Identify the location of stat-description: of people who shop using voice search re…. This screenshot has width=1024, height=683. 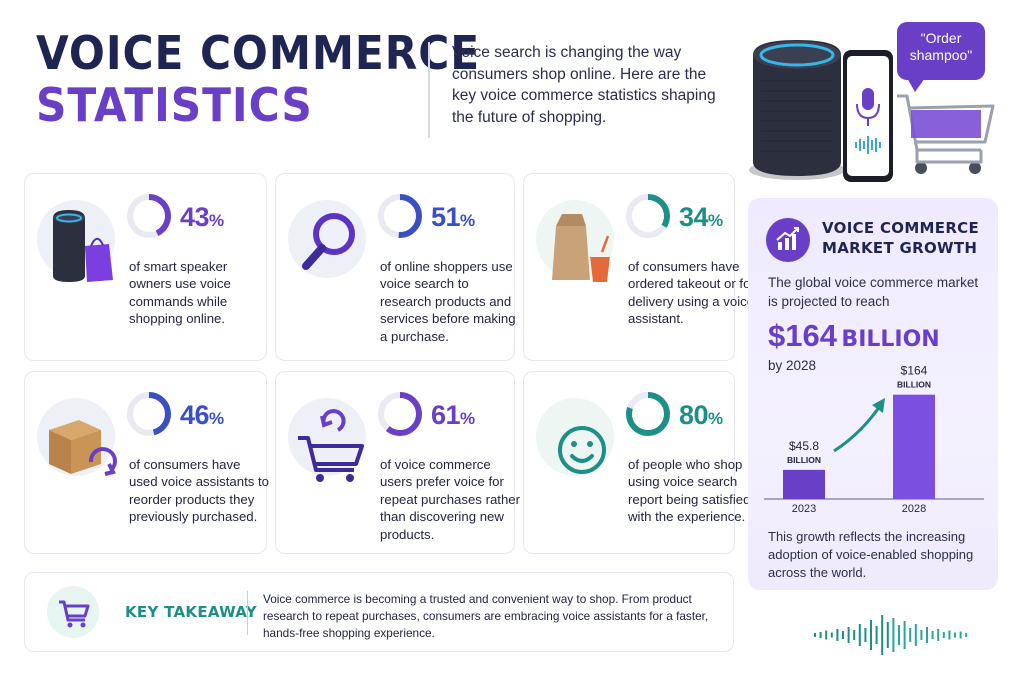
(689, 491).